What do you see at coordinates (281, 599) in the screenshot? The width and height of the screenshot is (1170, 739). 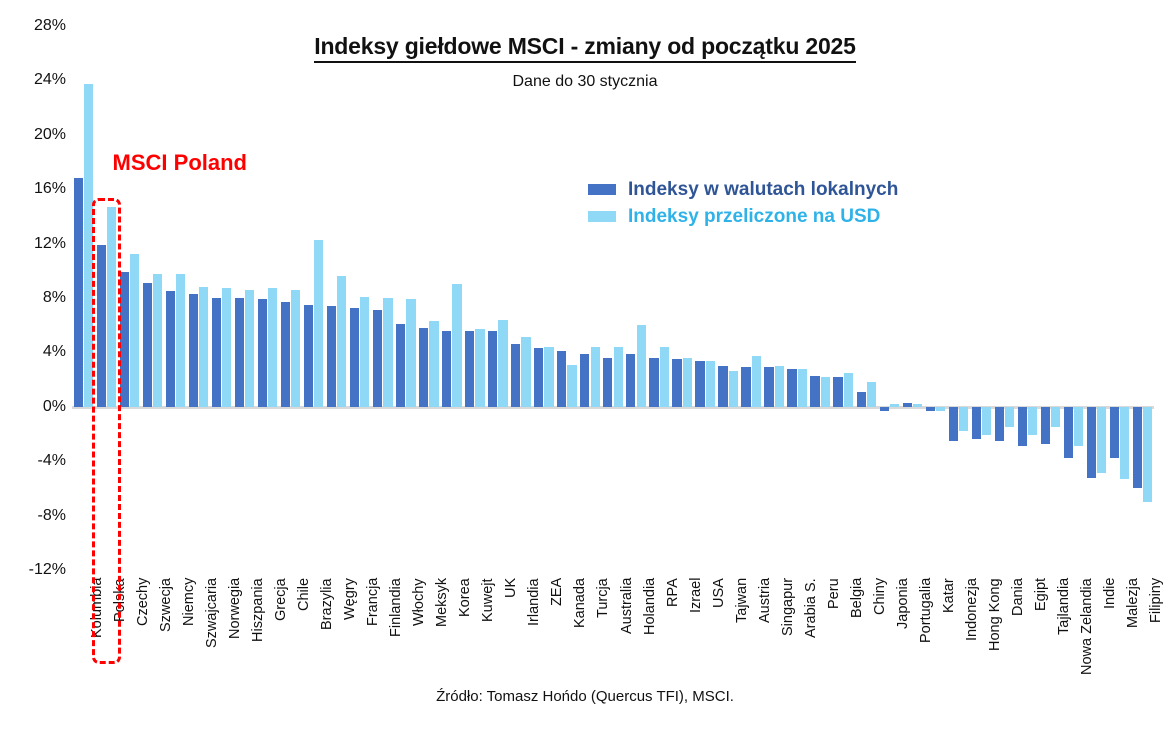 I see `x-axis-label: Grecja` at bounding box center [281, 599].